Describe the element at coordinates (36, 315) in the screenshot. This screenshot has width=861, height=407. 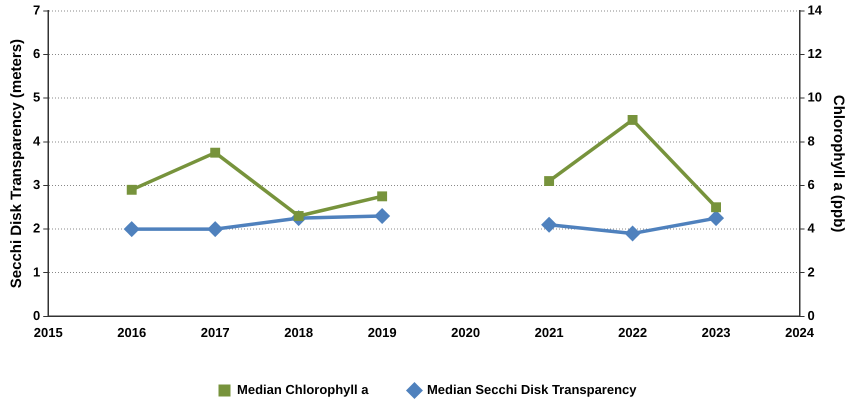
I see `y-tick-label: 0` at that location.